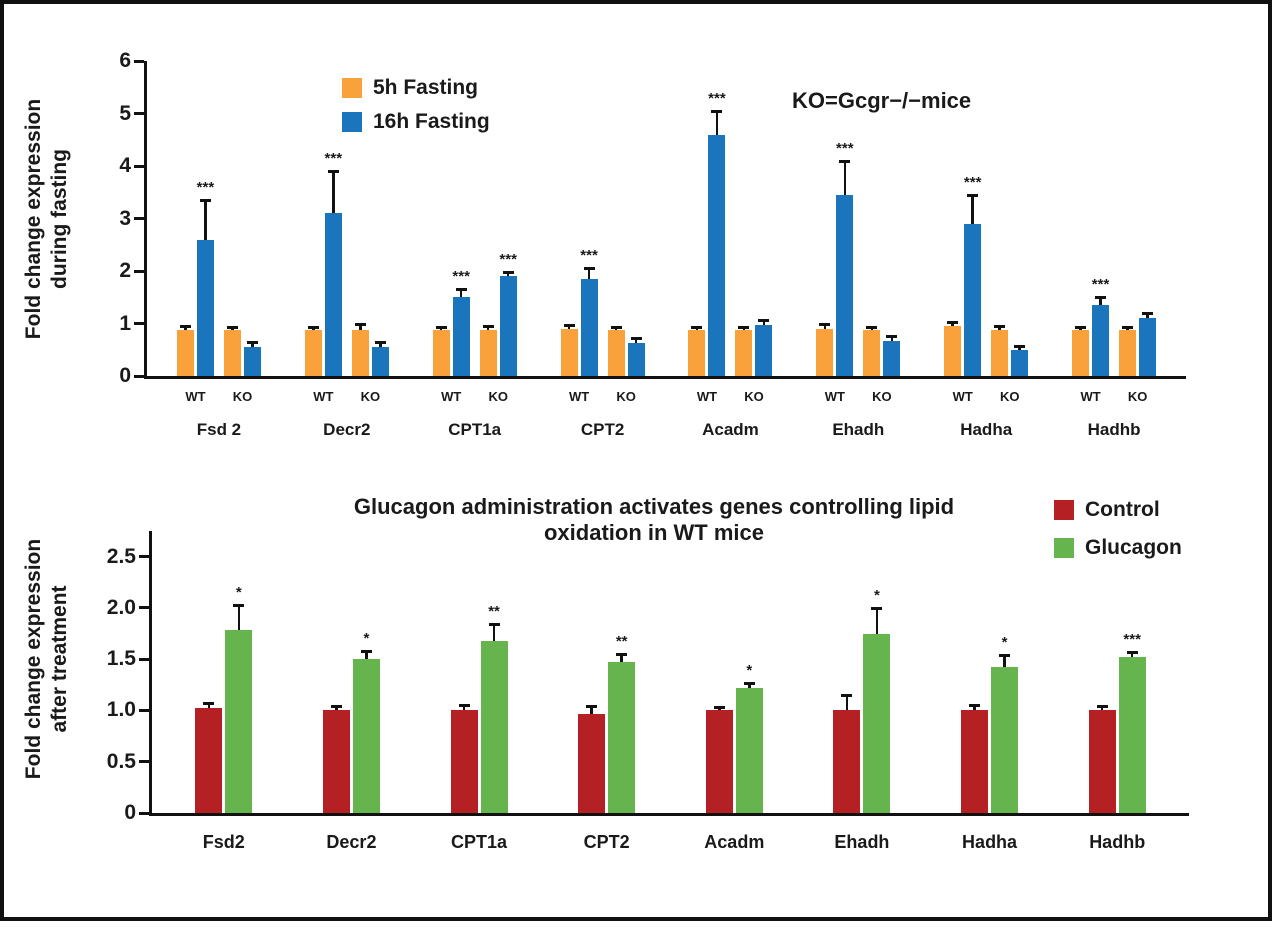 Image resolution: width=1280 pixels, height=929 pixels. What do you see at coordinates (734, 842) in the screenshot?
I see `gene-label: Acadm` at bounding box center [734, 842].